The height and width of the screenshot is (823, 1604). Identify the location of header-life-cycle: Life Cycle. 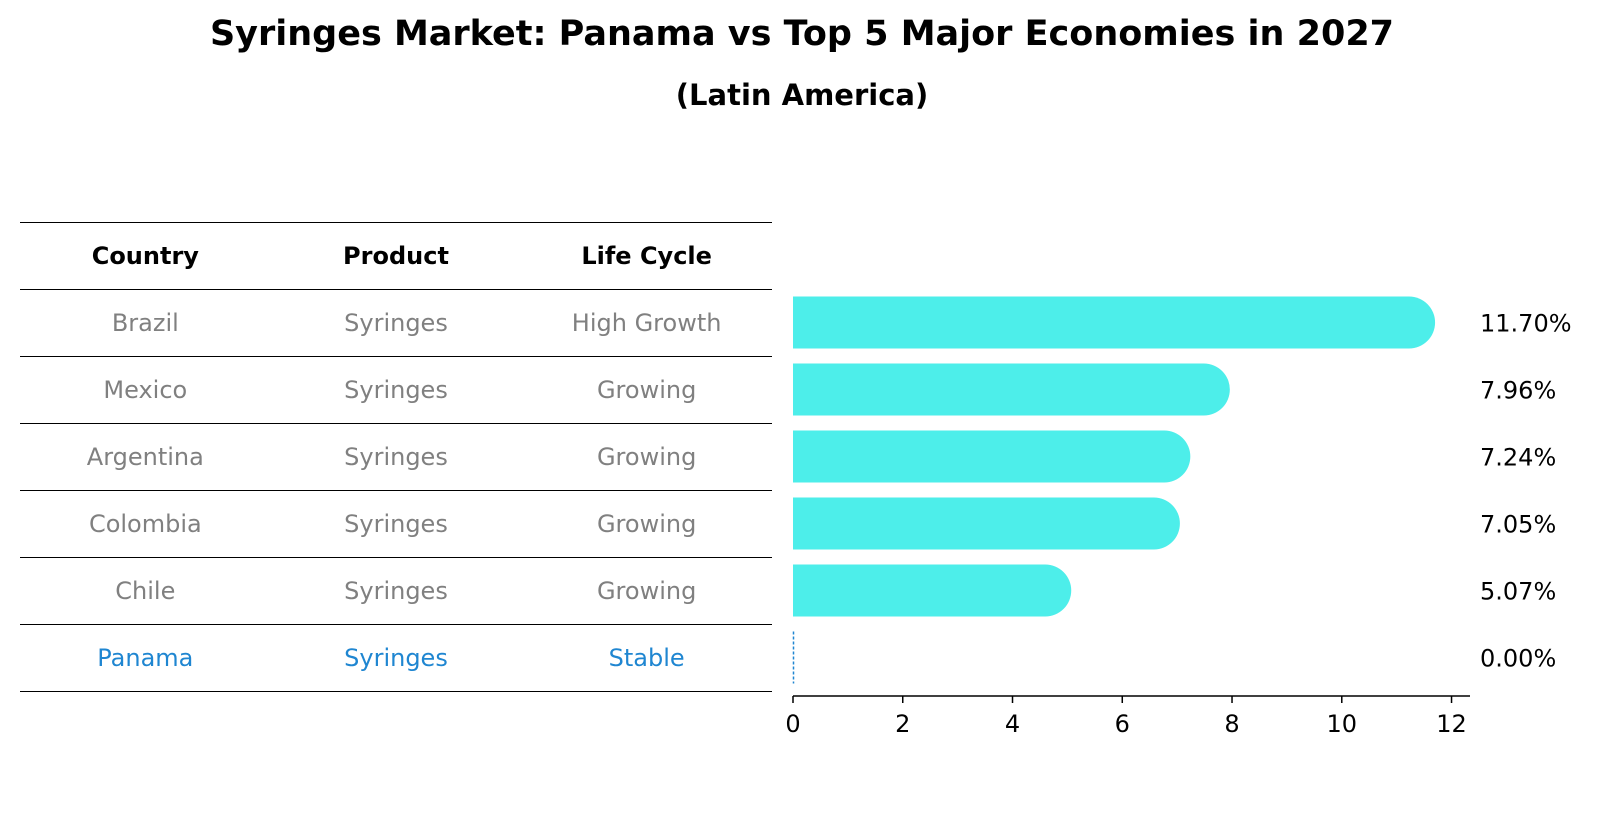
(646, 256).